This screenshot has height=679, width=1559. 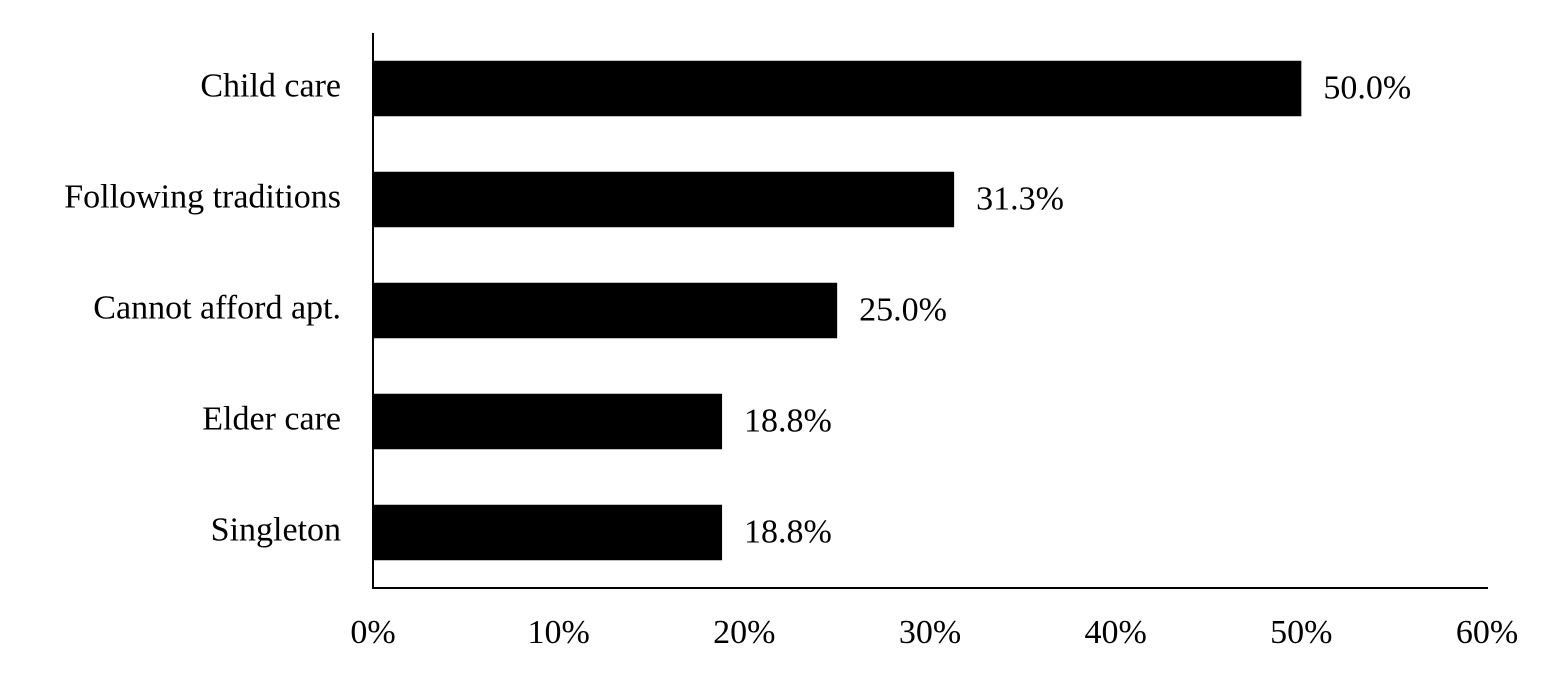 What do you see at coordinates (903, 309) in the screenshot?
I see `value-label: 25.0%` at bounding box center [903, 309].